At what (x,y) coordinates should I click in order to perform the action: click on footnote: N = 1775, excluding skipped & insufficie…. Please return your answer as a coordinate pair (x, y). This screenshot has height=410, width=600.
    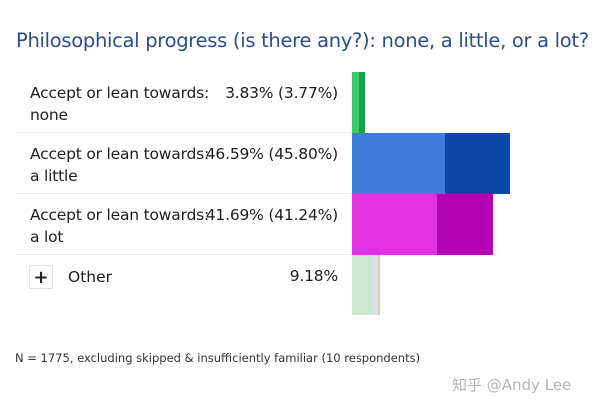
    Looking at the image, I should click on (218, 358).